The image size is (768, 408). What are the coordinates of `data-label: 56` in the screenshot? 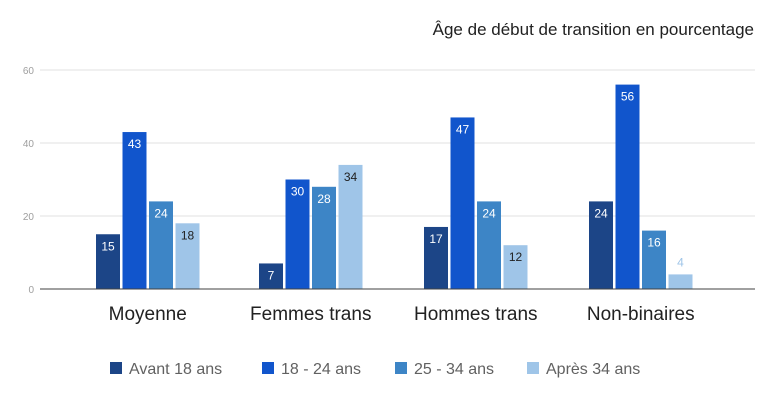 It's located at (628, 97).